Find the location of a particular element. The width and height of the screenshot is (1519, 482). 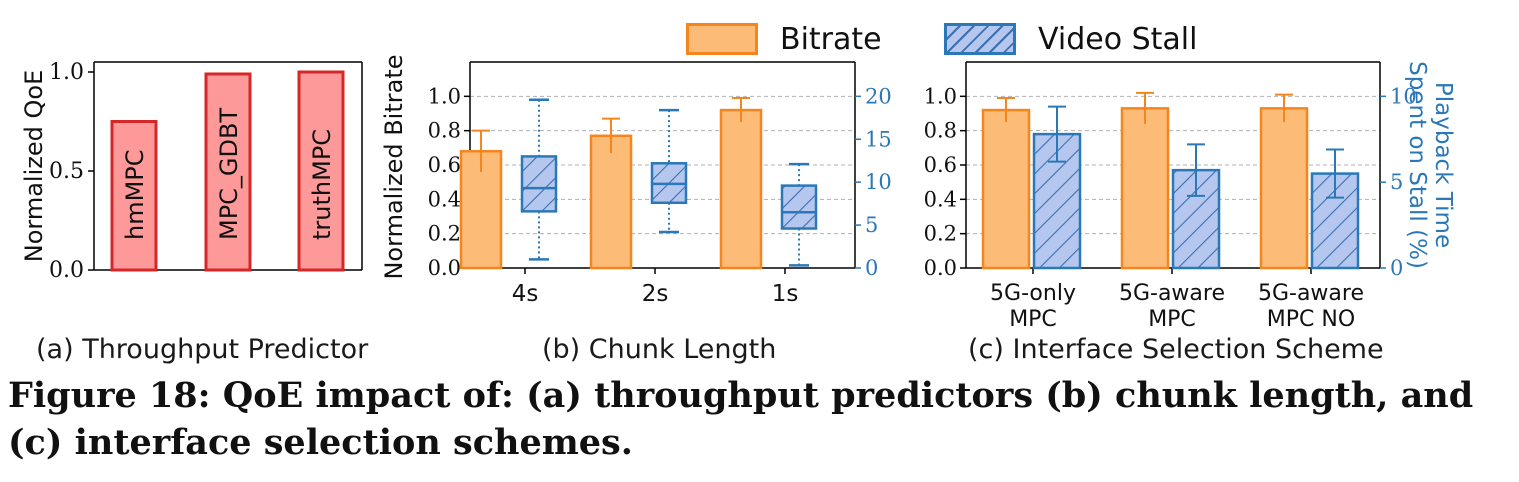

legend-bitrate-label: Bitrate is located at coordinates (831, 39).